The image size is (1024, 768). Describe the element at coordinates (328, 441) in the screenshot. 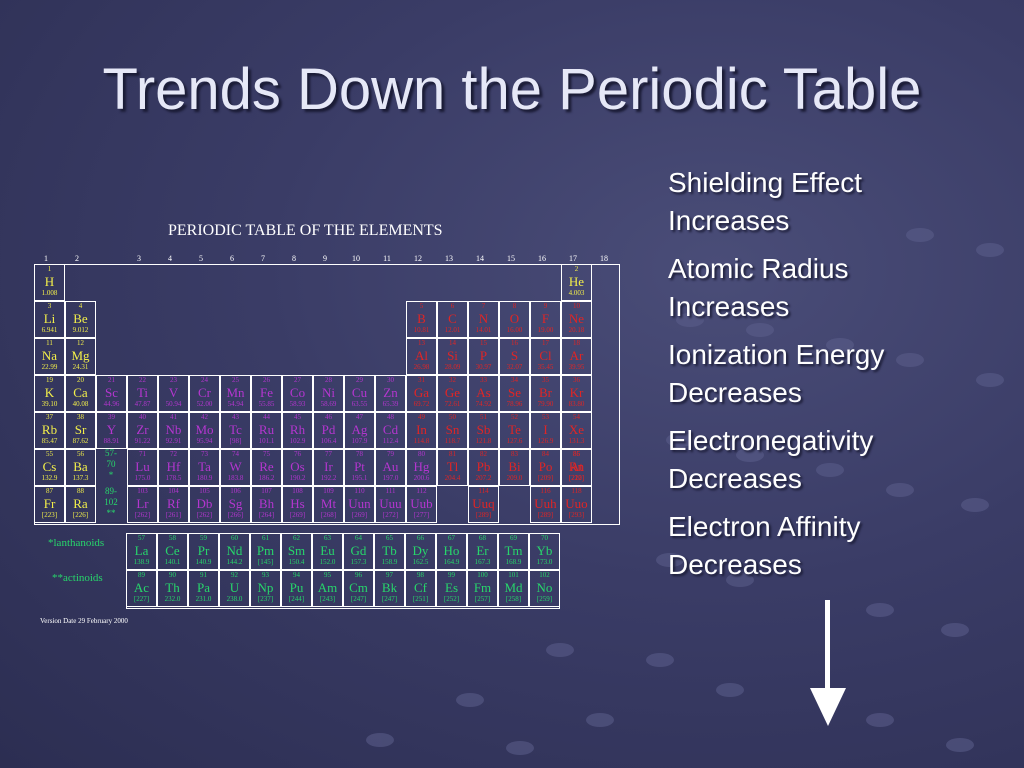

I see `atomic-mass: 106.4` at that location.